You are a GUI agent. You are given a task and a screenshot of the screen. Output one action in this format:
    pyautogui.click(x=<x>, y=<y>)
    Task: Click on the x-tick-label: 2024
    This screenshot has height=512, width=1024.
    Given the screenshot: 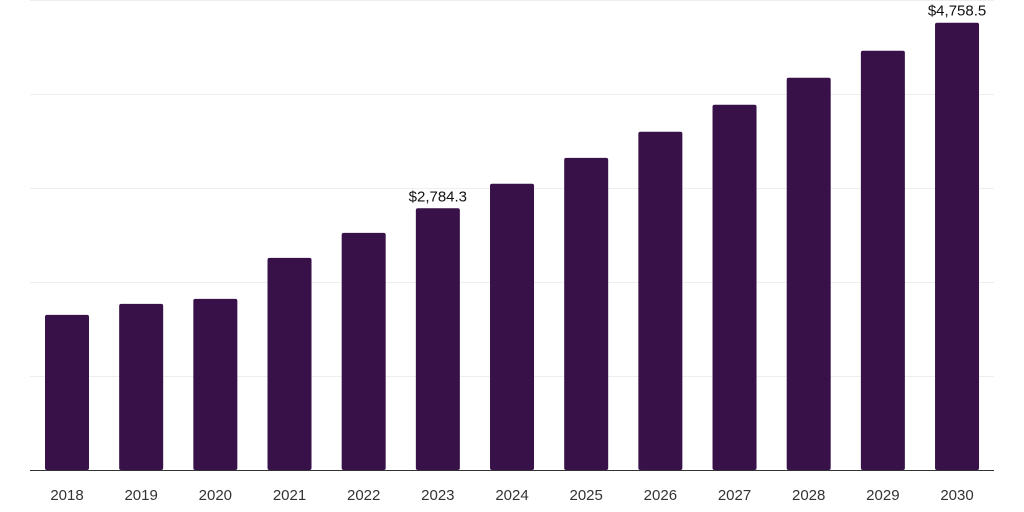 What is the action you would take?
    pyautogui.click(x=511, y=495)
    